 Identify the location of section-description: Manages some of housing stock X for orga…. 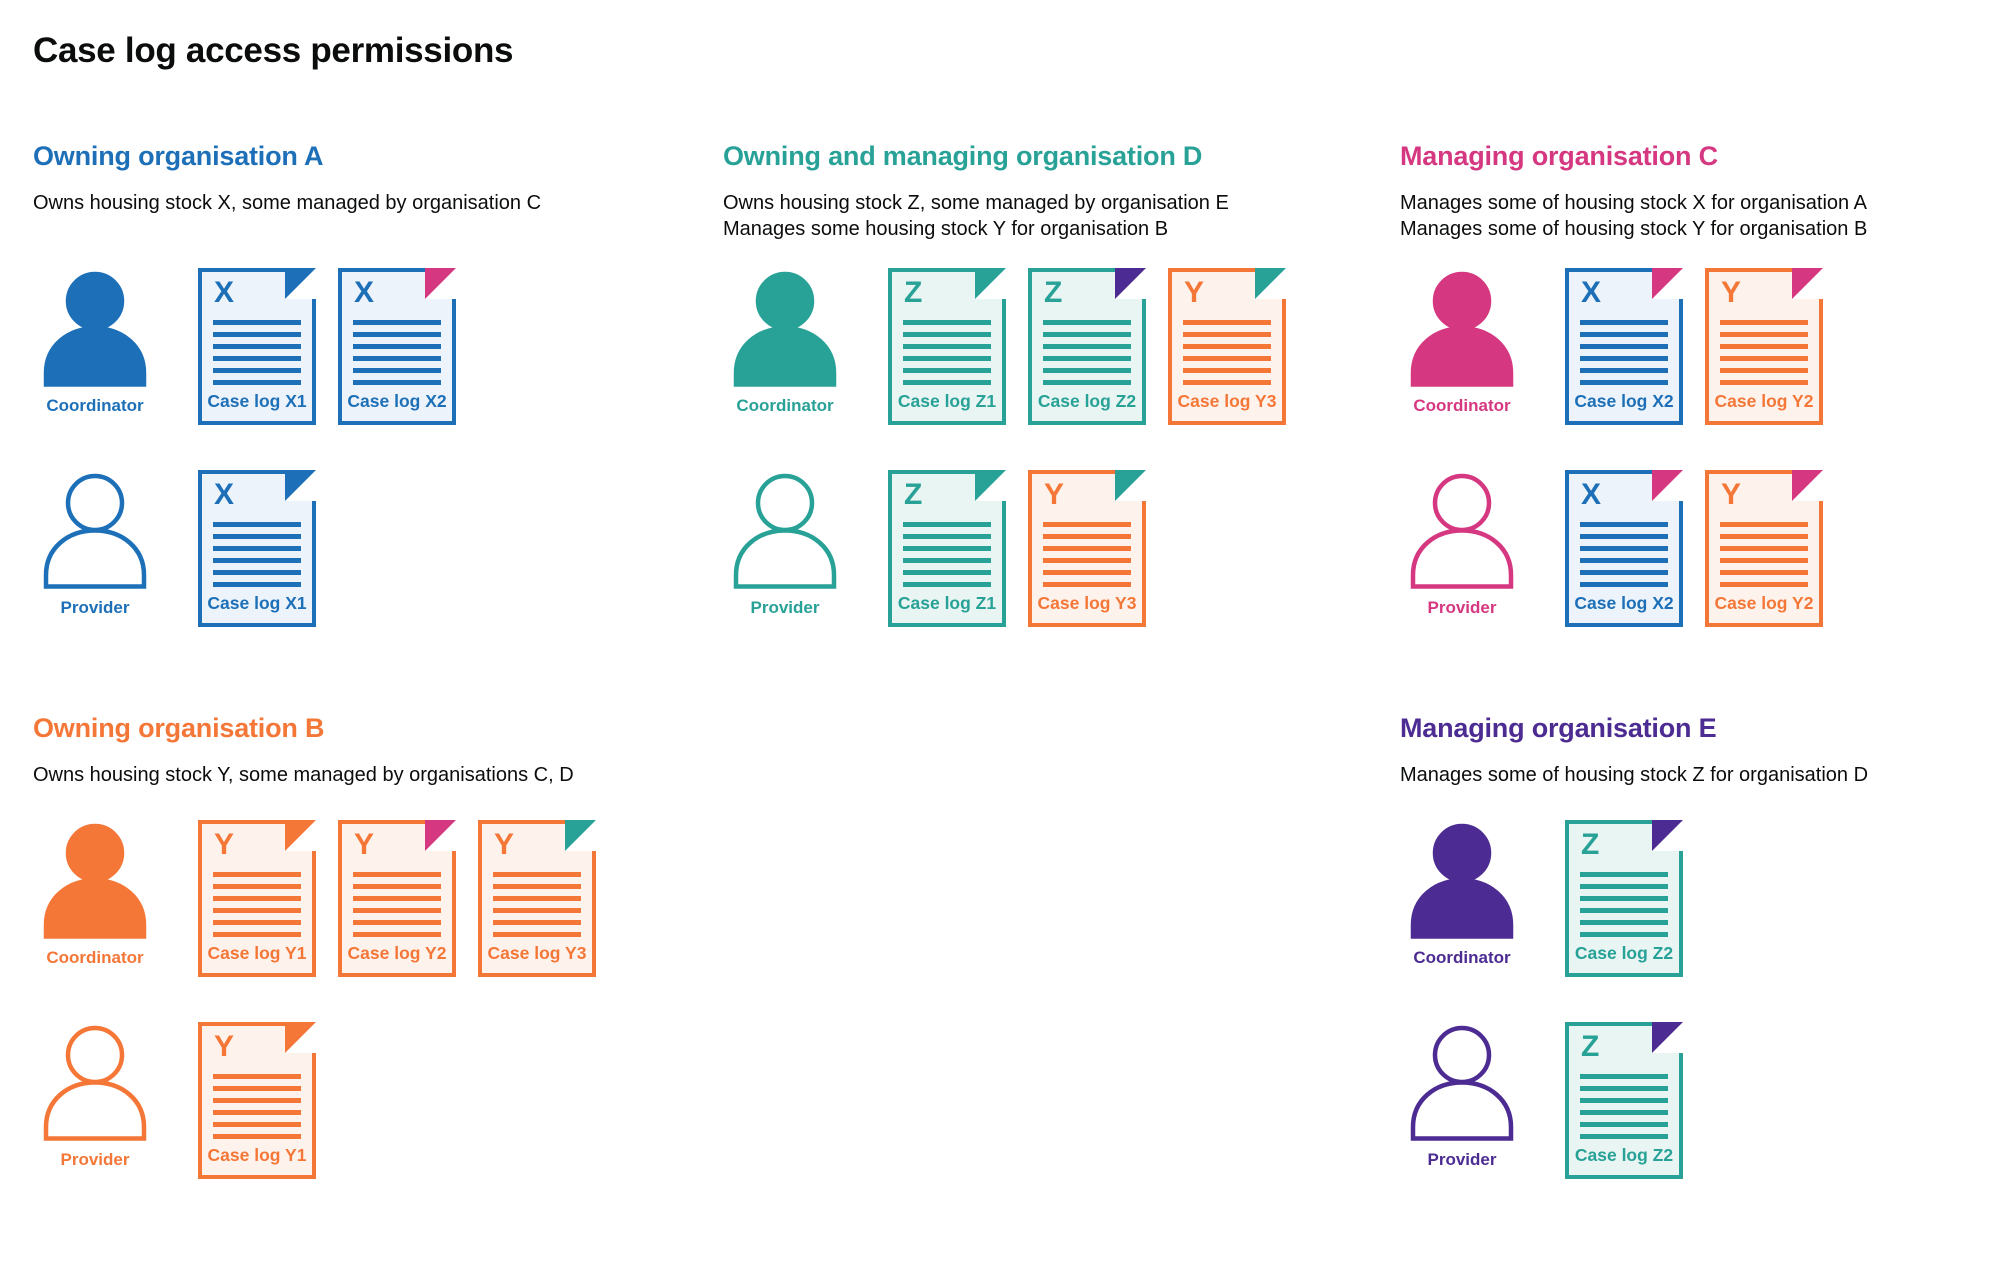
(1633, 203).